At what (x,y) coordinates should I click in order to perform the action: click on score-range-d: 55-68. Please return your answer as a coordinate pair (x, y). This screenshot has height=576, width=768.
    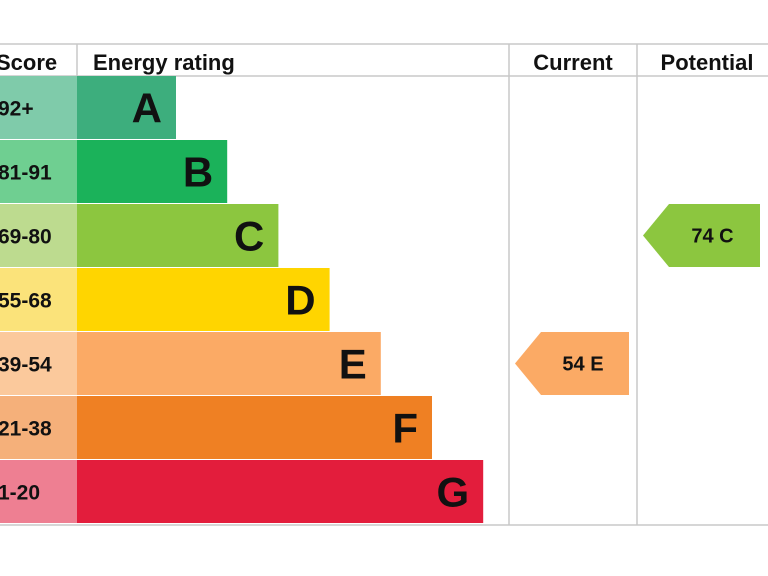
    Looking at the image, I should click on (26, 301).